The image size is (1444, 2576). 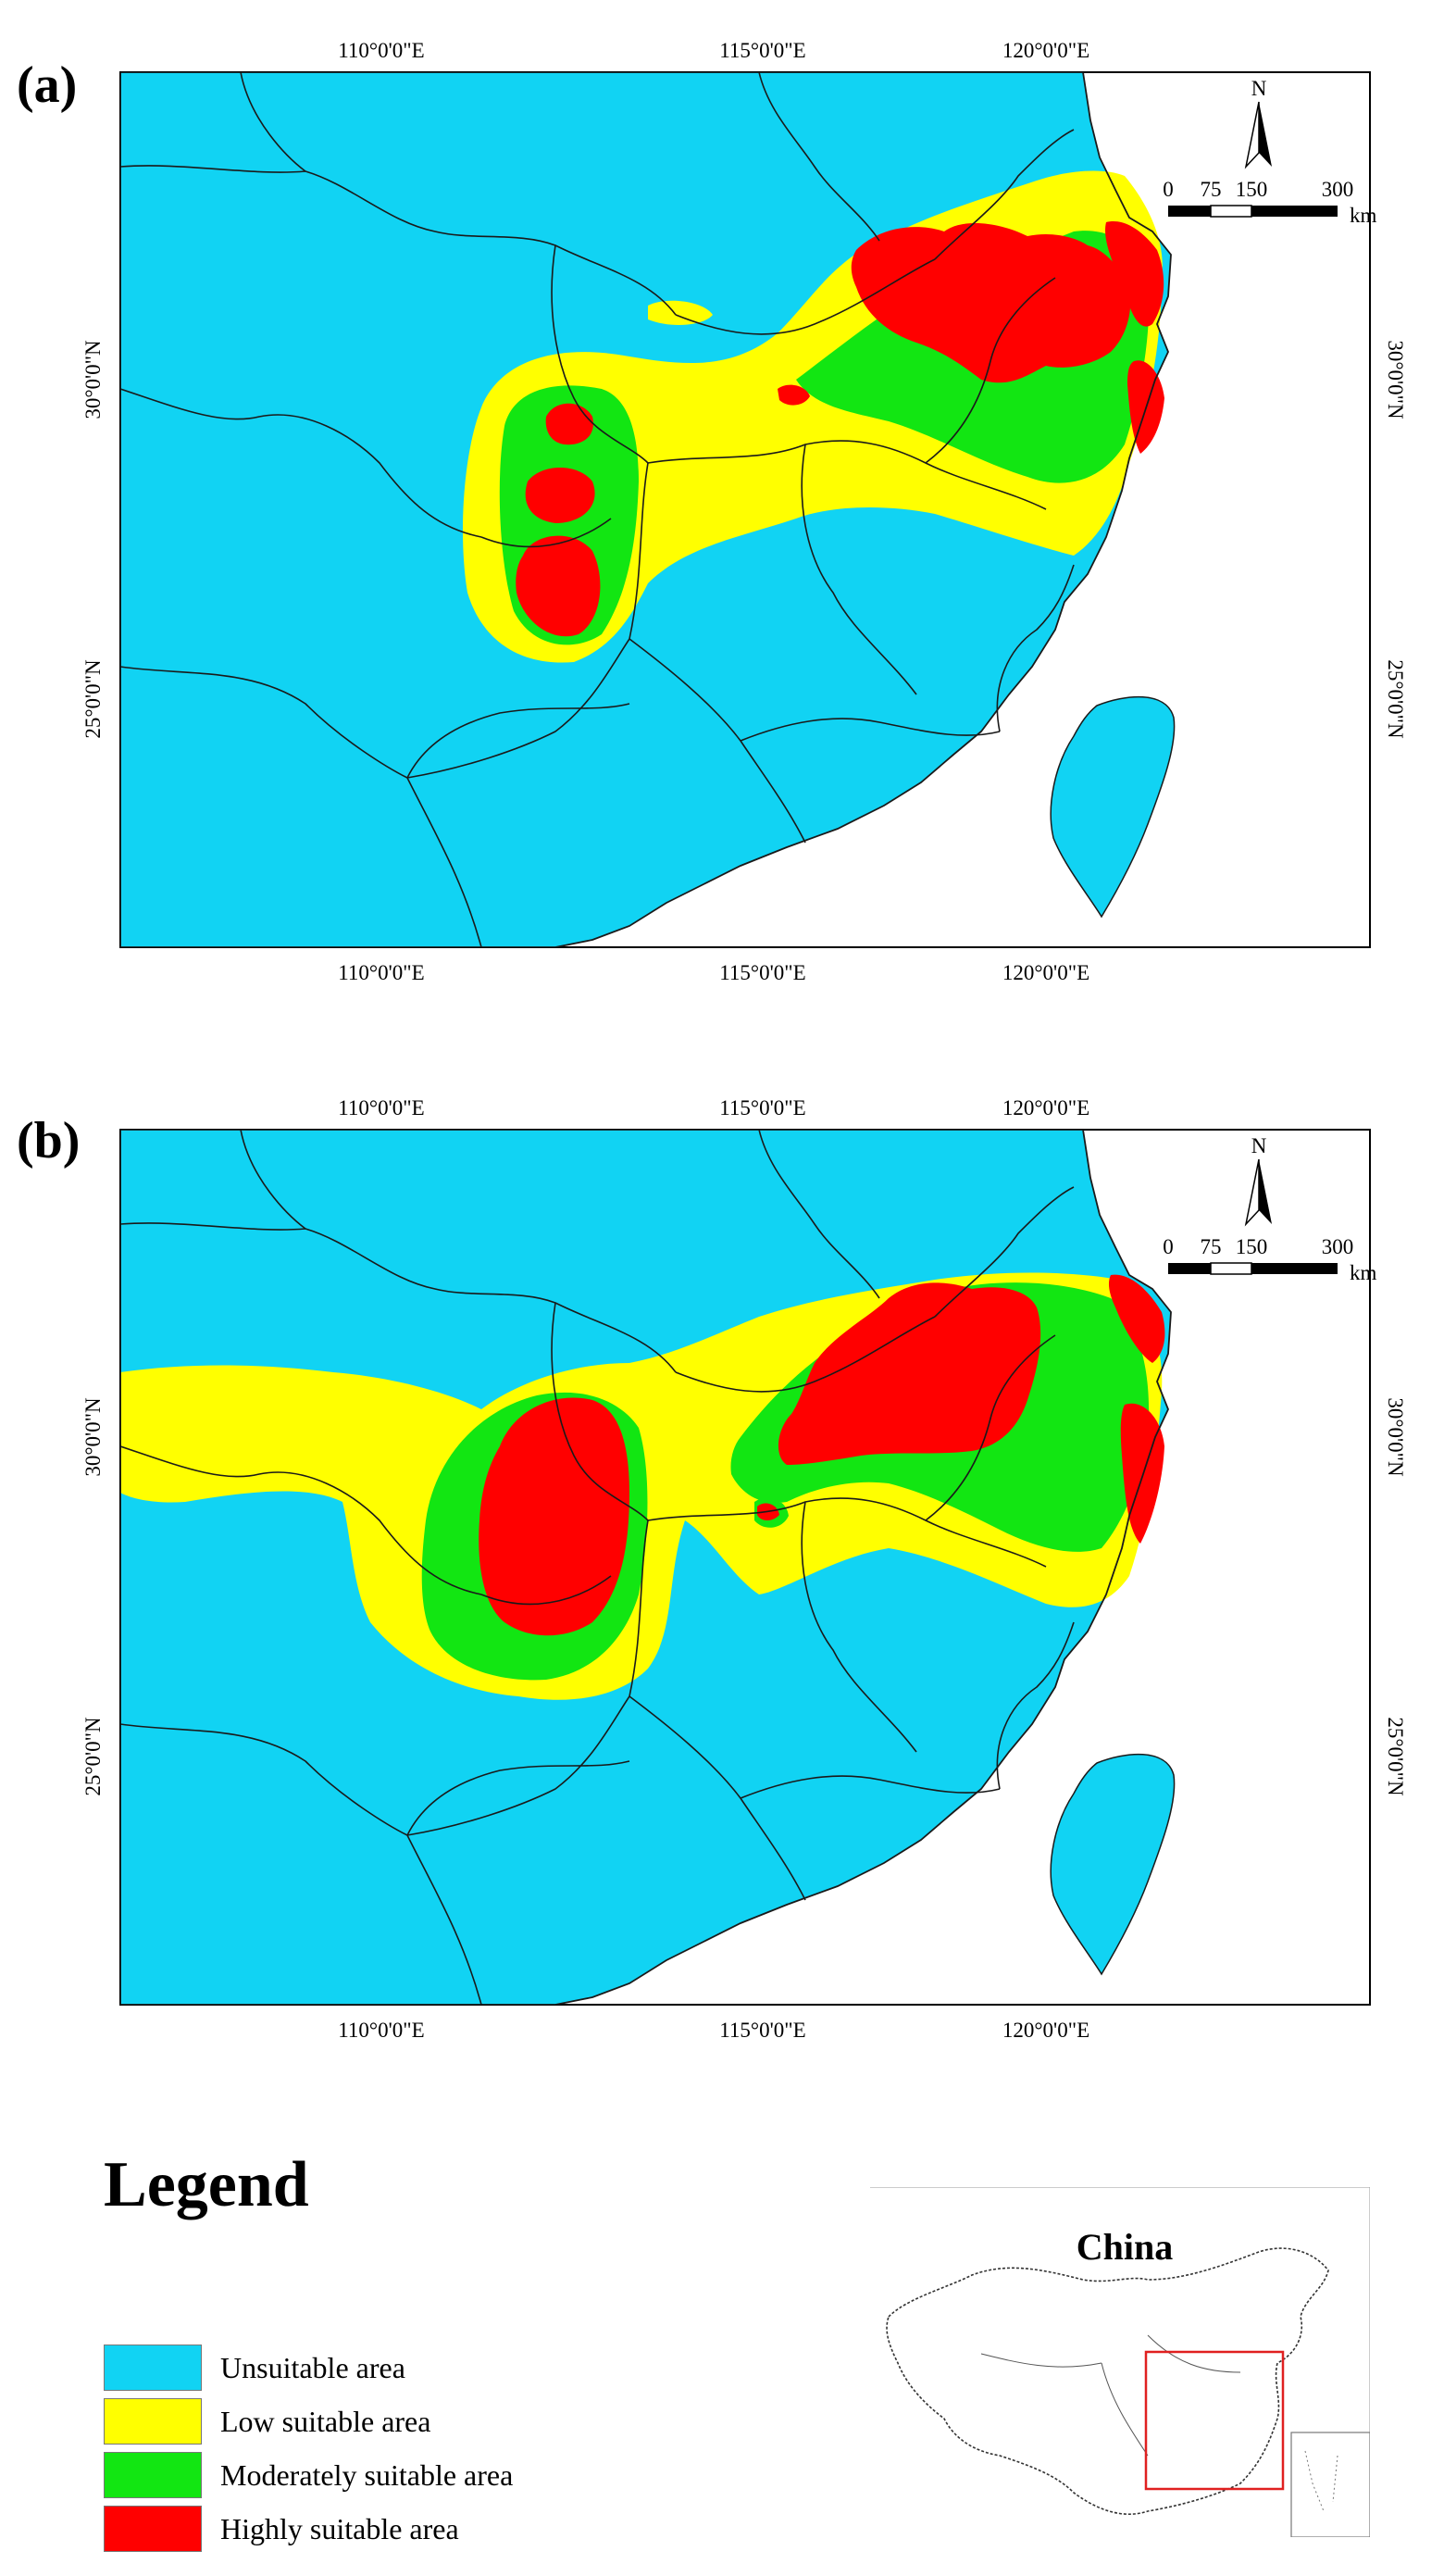 I want to click on lat-label-right-30-b: 30°0'0"N, so click(x=1395, y=1437).